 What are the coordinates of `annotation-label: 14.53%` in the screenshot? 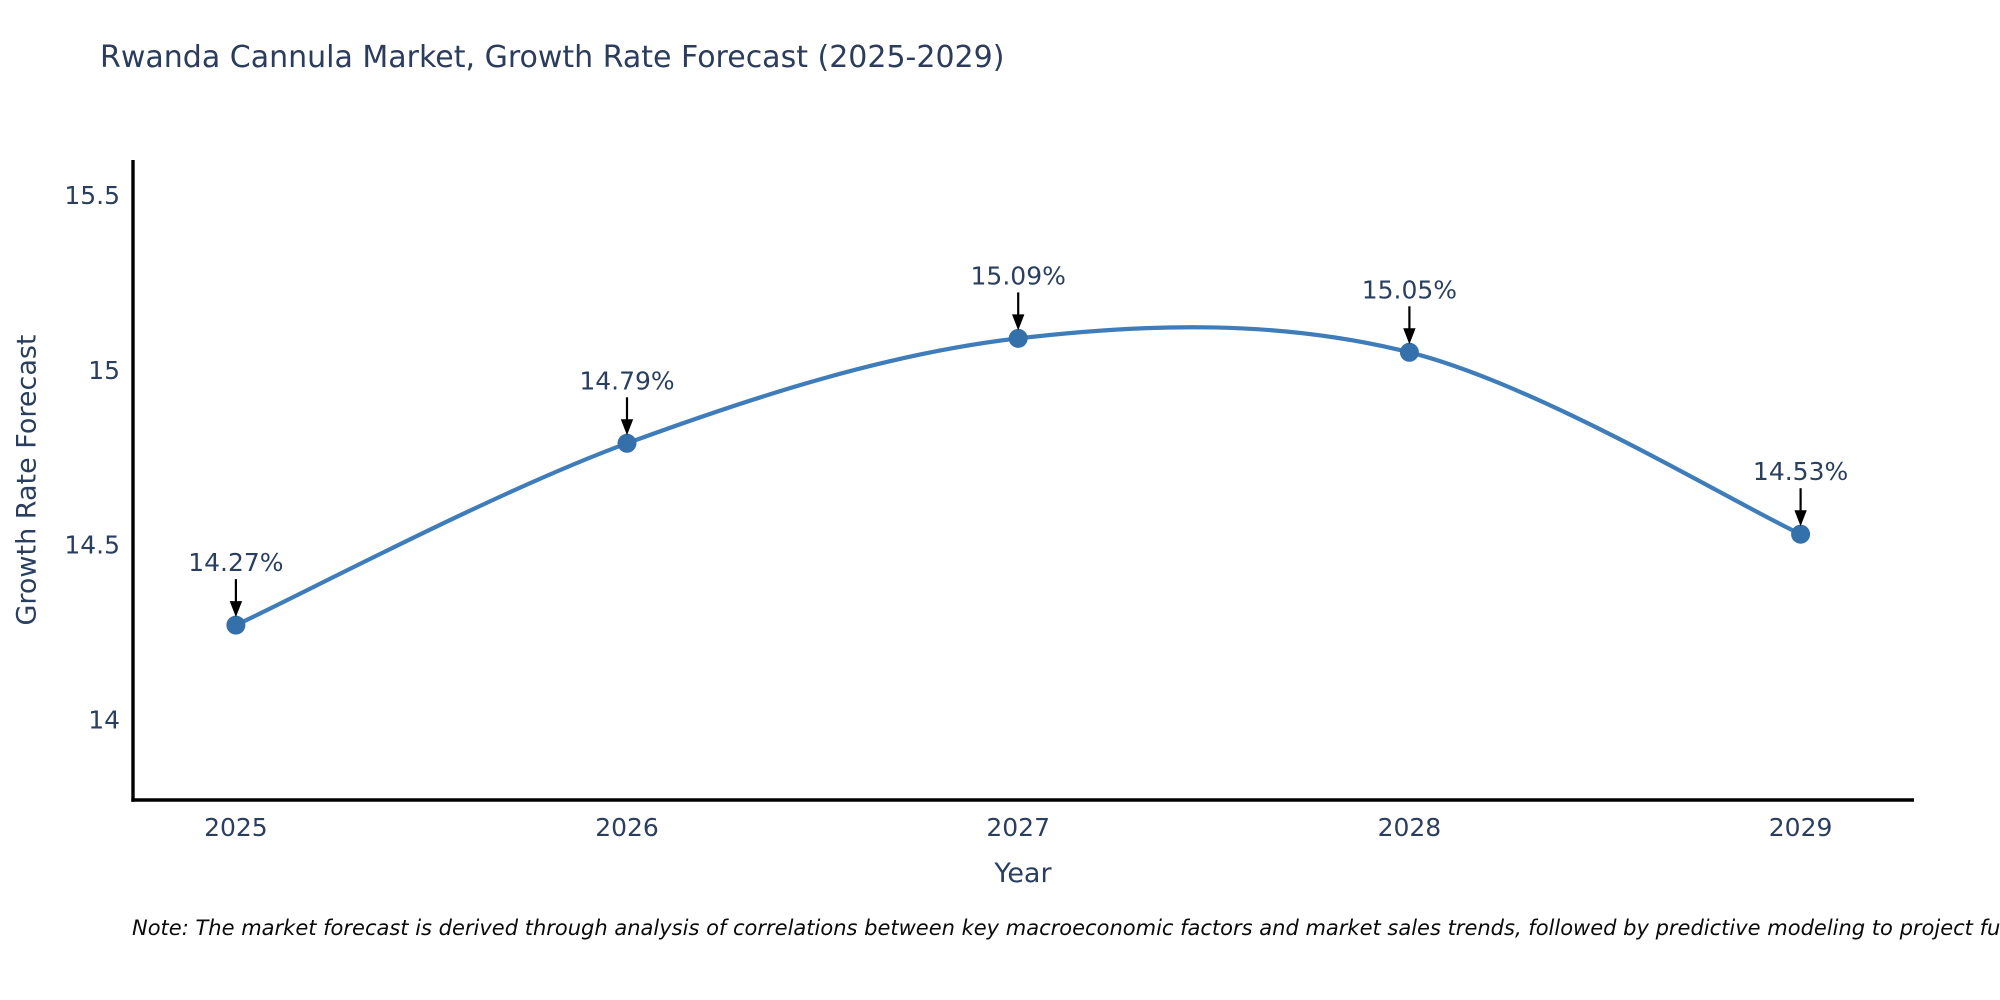 It's located at (1800, 471).